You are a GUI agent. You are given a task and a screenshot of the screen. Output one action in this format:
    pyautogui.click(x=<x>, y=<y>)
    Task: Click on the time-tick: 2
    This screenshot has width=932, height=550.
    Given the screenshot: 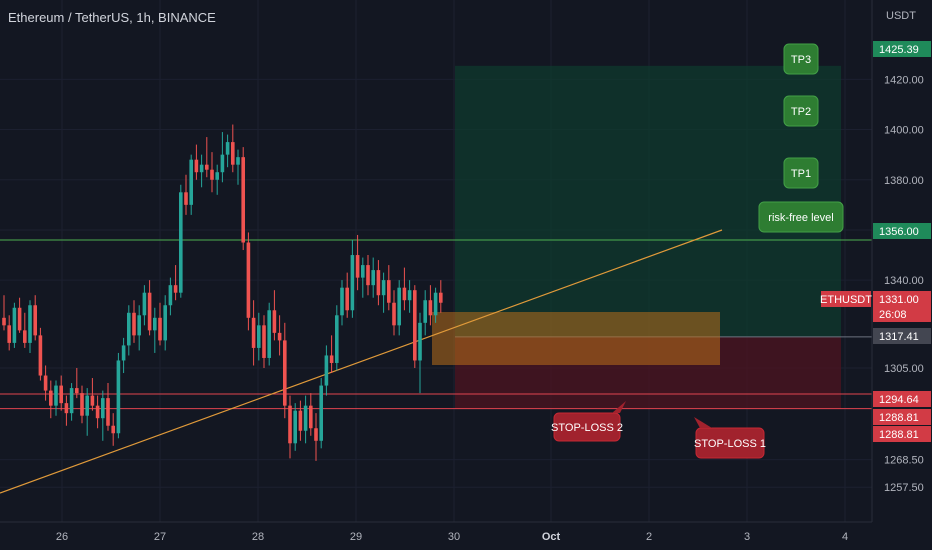 What is the action you would take?
    pyautogui.click(x=649, y=537)
    